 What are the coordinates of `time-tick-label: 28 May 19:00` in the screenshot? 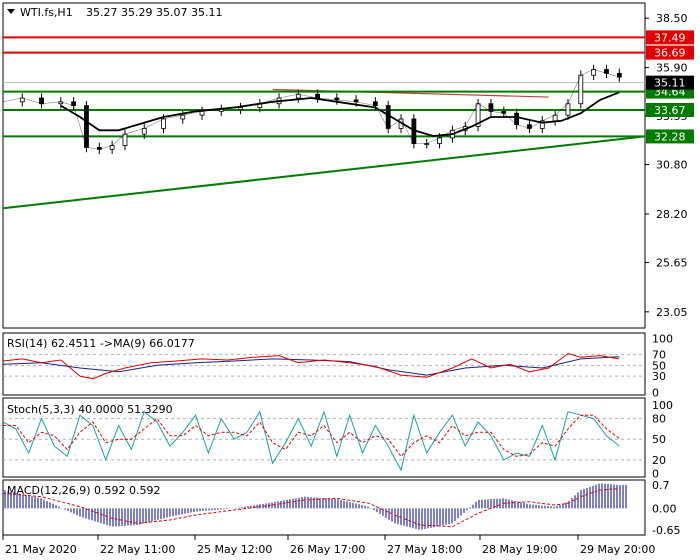 It's located at (519, 549).